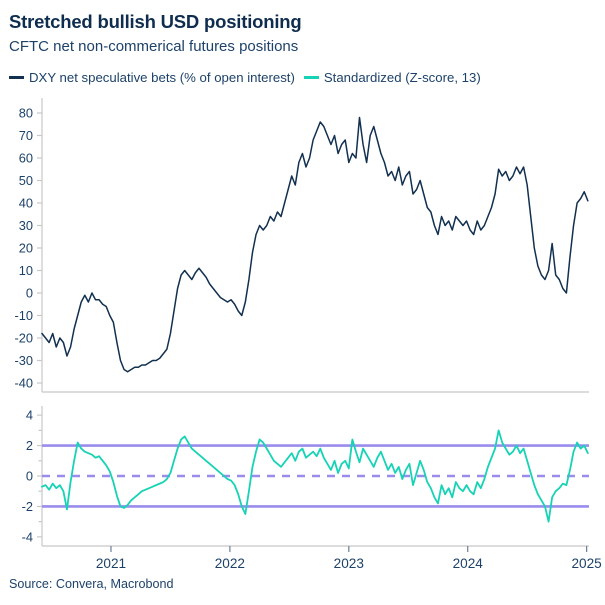  I want to click on y-tick-label-upper: 10, so click(26, 270).